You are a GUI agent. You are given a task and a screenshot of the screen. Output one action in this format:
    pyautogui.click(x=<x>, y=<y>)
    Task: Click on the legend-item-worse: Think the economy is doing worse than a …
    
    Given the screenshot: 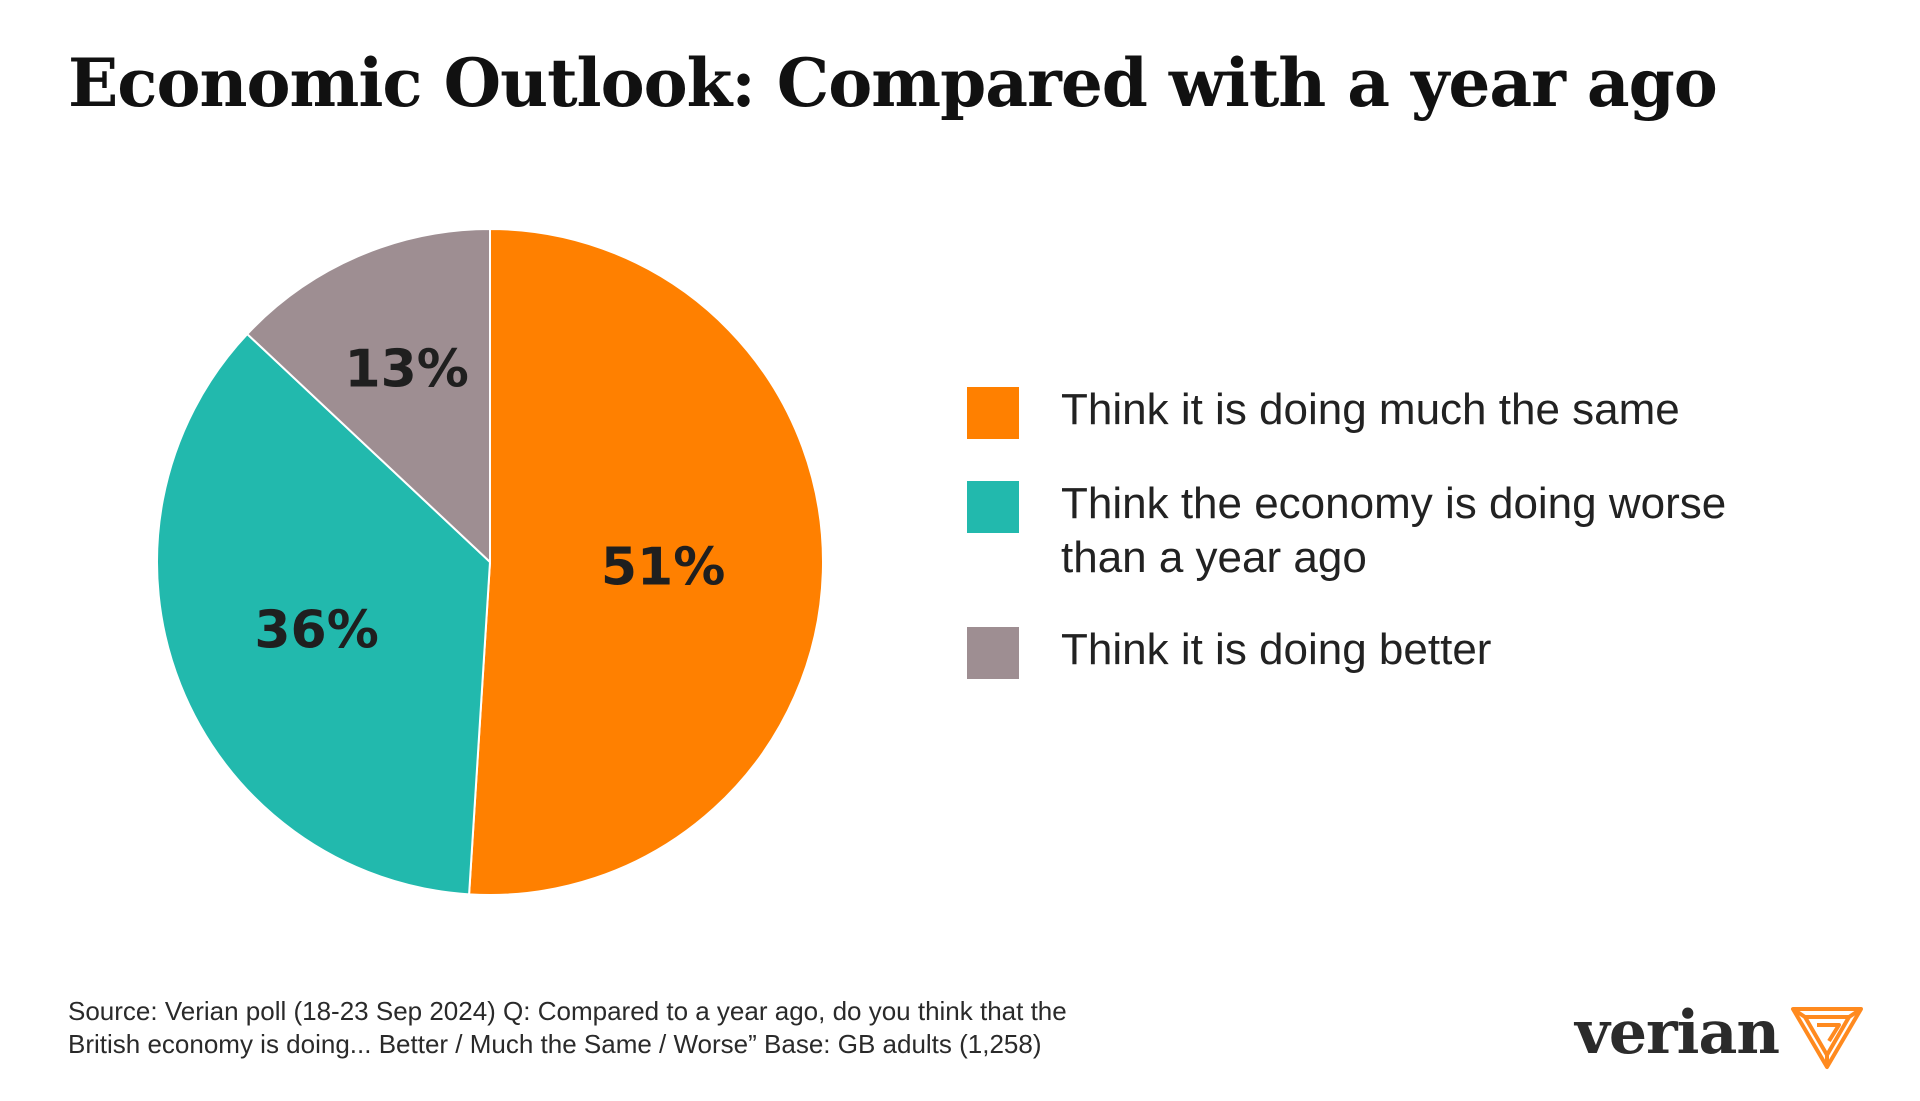 What is the action you would take?
    pyautogui.click(x=1417, y=531)
    